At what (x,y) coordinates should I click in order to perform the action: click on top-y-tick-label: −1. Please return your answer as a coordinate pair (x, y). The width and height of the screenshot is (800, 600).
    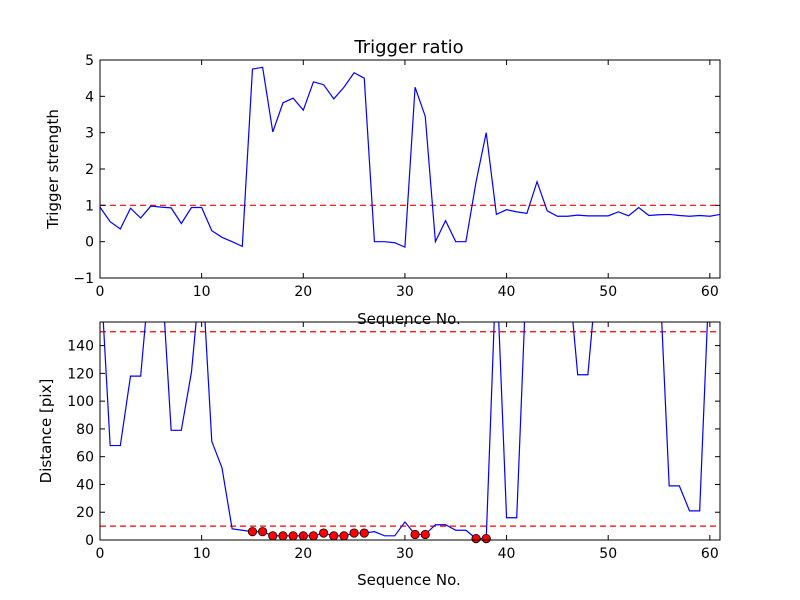
    Looking at the image, I should click on (83, 279).